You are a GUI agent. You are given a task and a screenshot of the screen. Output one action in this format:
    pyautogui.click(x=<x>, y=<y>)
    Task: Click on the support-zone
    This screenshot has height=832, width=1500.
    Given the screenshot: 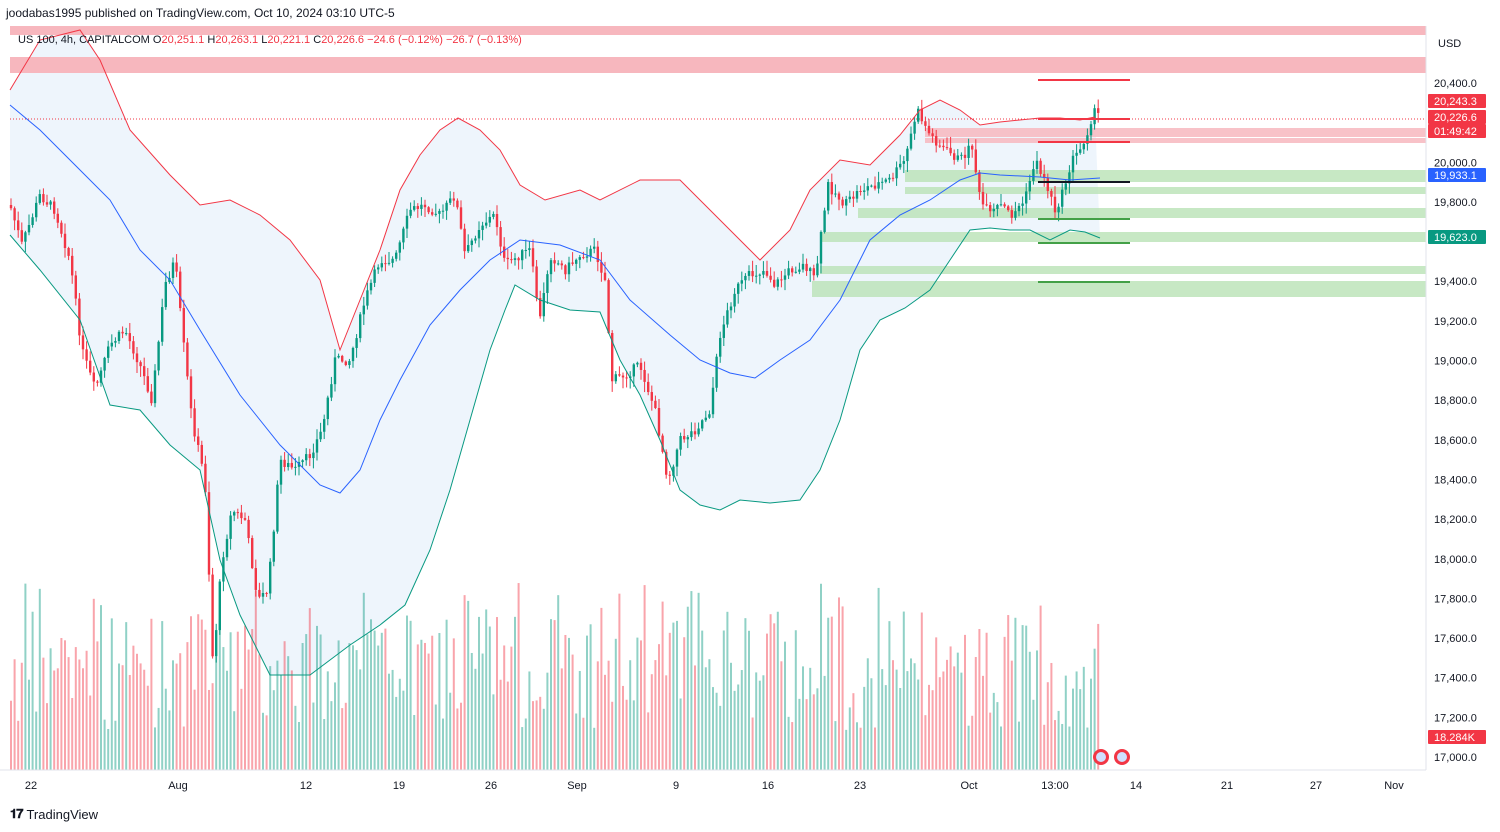 What is the action you would take?
    pyautogui.click(x=1165, y=176)
    